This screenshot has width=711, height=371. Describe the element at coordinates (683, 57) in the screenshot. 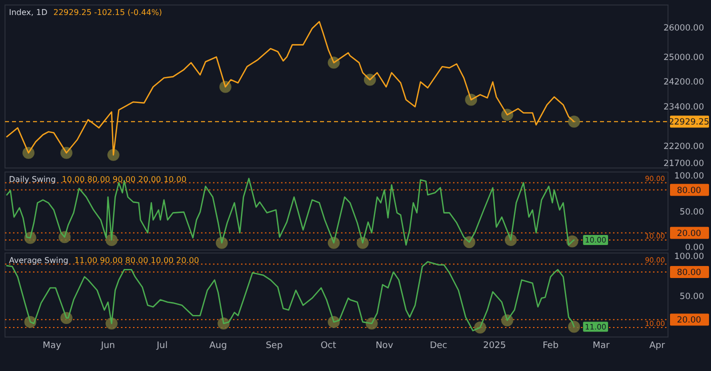

I see `y-tick-label: 25000.00` at that location.